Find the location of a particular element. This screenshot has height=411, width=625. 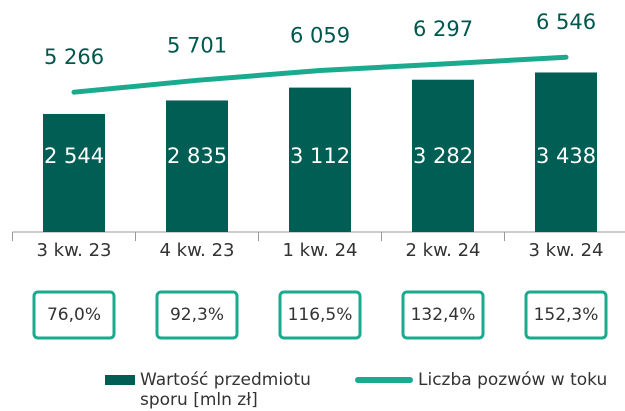

legend-swatch is located at coordinates (120, 380).